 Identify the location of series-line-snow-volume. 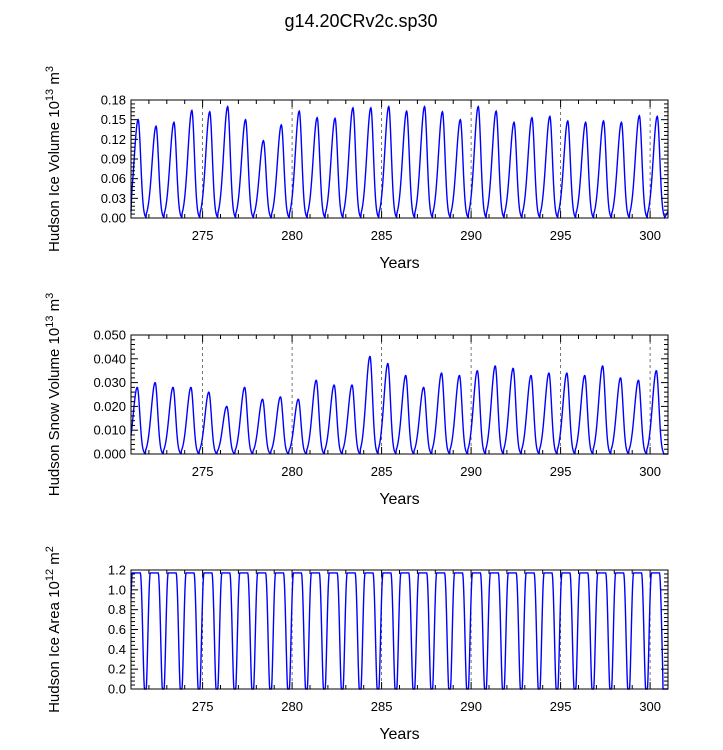
(399, 405).